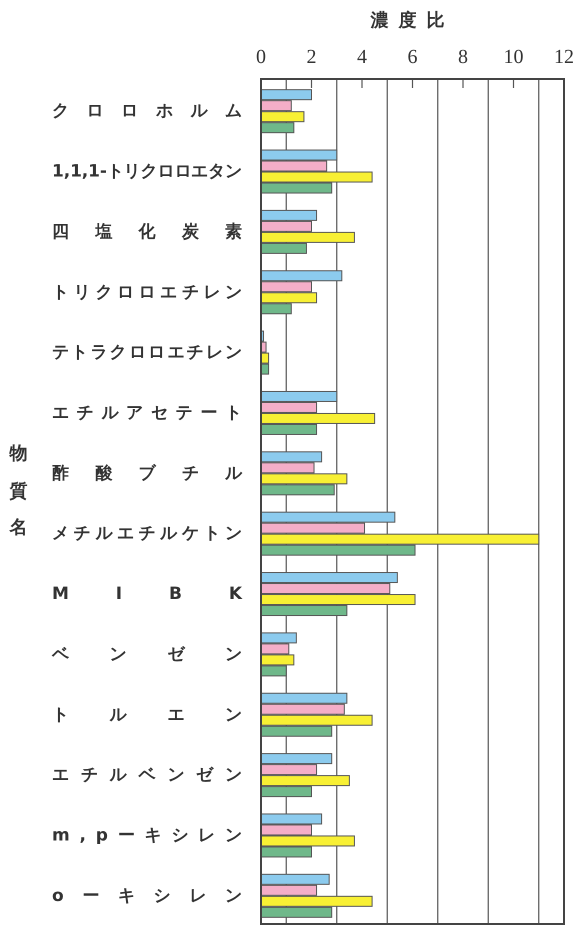  I want to click on x-tick-label: 8, so click(463, 57).